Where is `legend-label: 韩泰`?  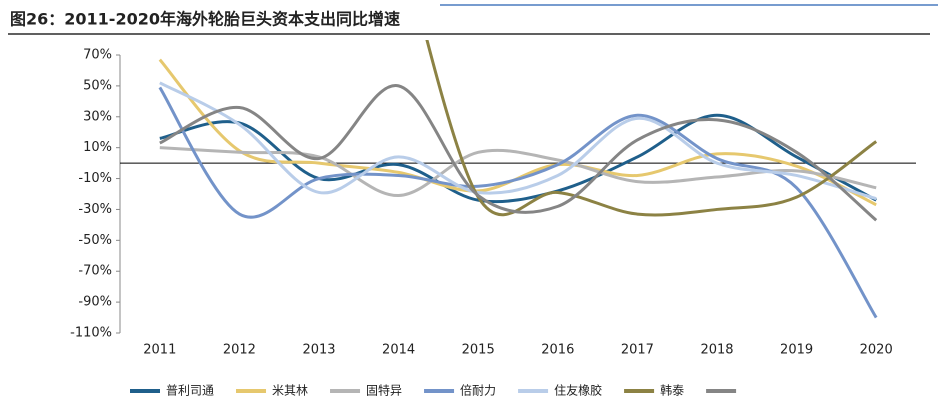
legend-label: 韩泰 is located at coordinates (672, 390).